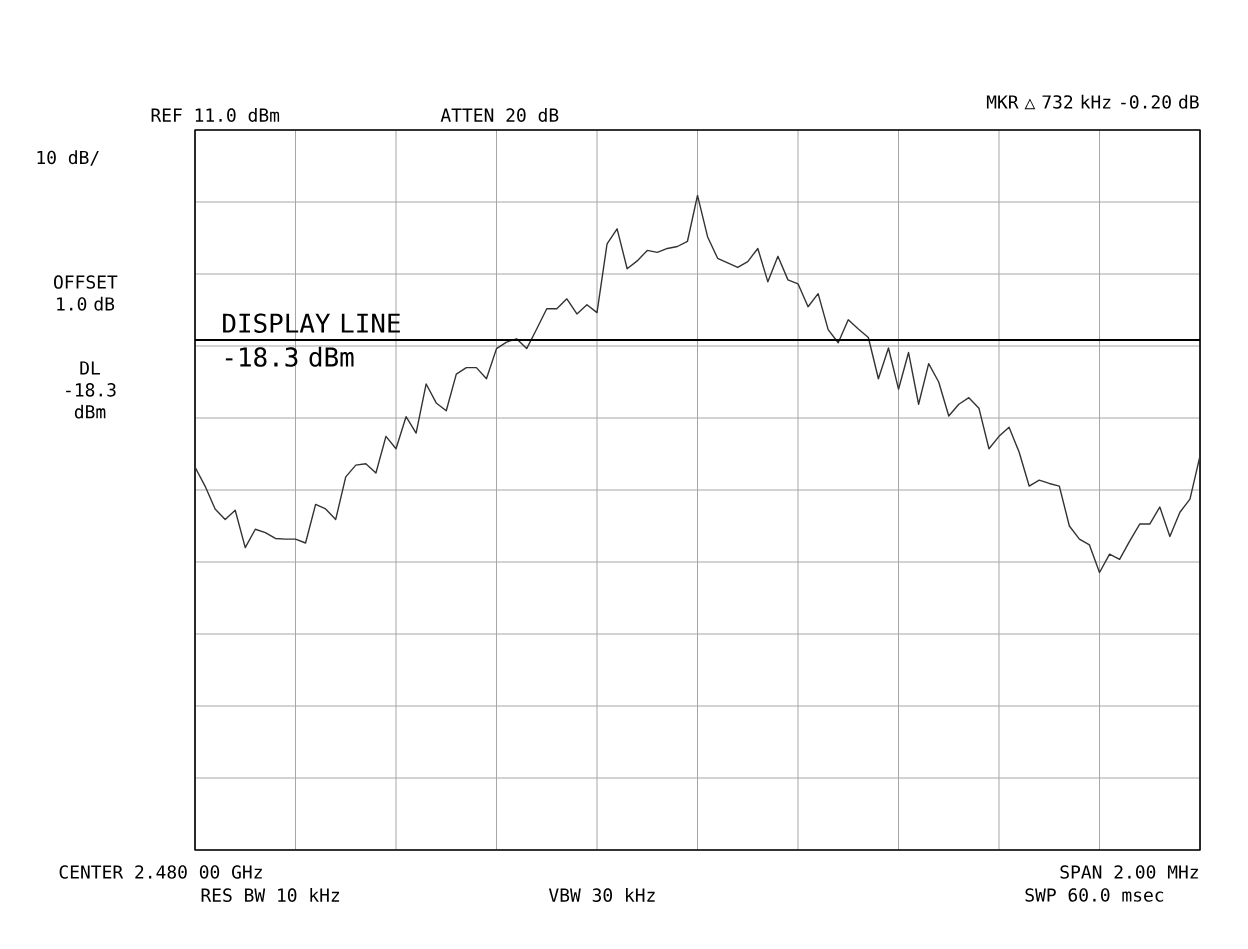 Image resolution: width=1248 pixels, height=949 pixels. What do you see at coordinates (160, 872) in the screenshot?
I see `text: CENTER 2.480 00 GHz` at bounding box center [160, 872].